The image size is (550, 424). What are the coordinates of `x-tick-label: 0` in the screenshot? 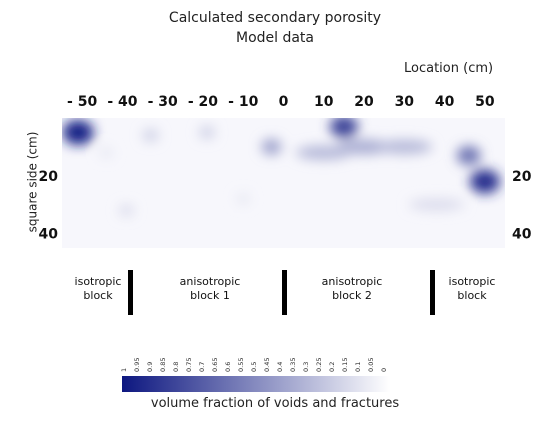 It's located at (284, 102).